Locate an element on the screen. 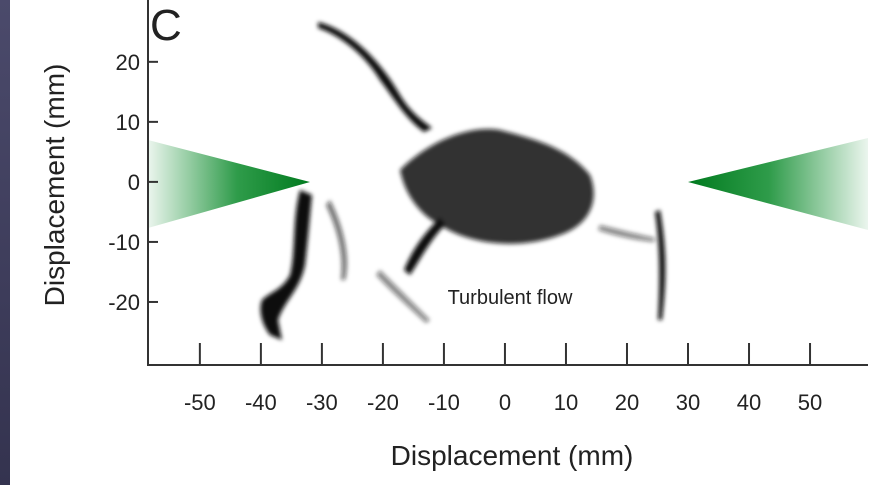 The height and width of the screenshot is (485, 871). x-tick-label: -50 is located at coordinates (200, 402).